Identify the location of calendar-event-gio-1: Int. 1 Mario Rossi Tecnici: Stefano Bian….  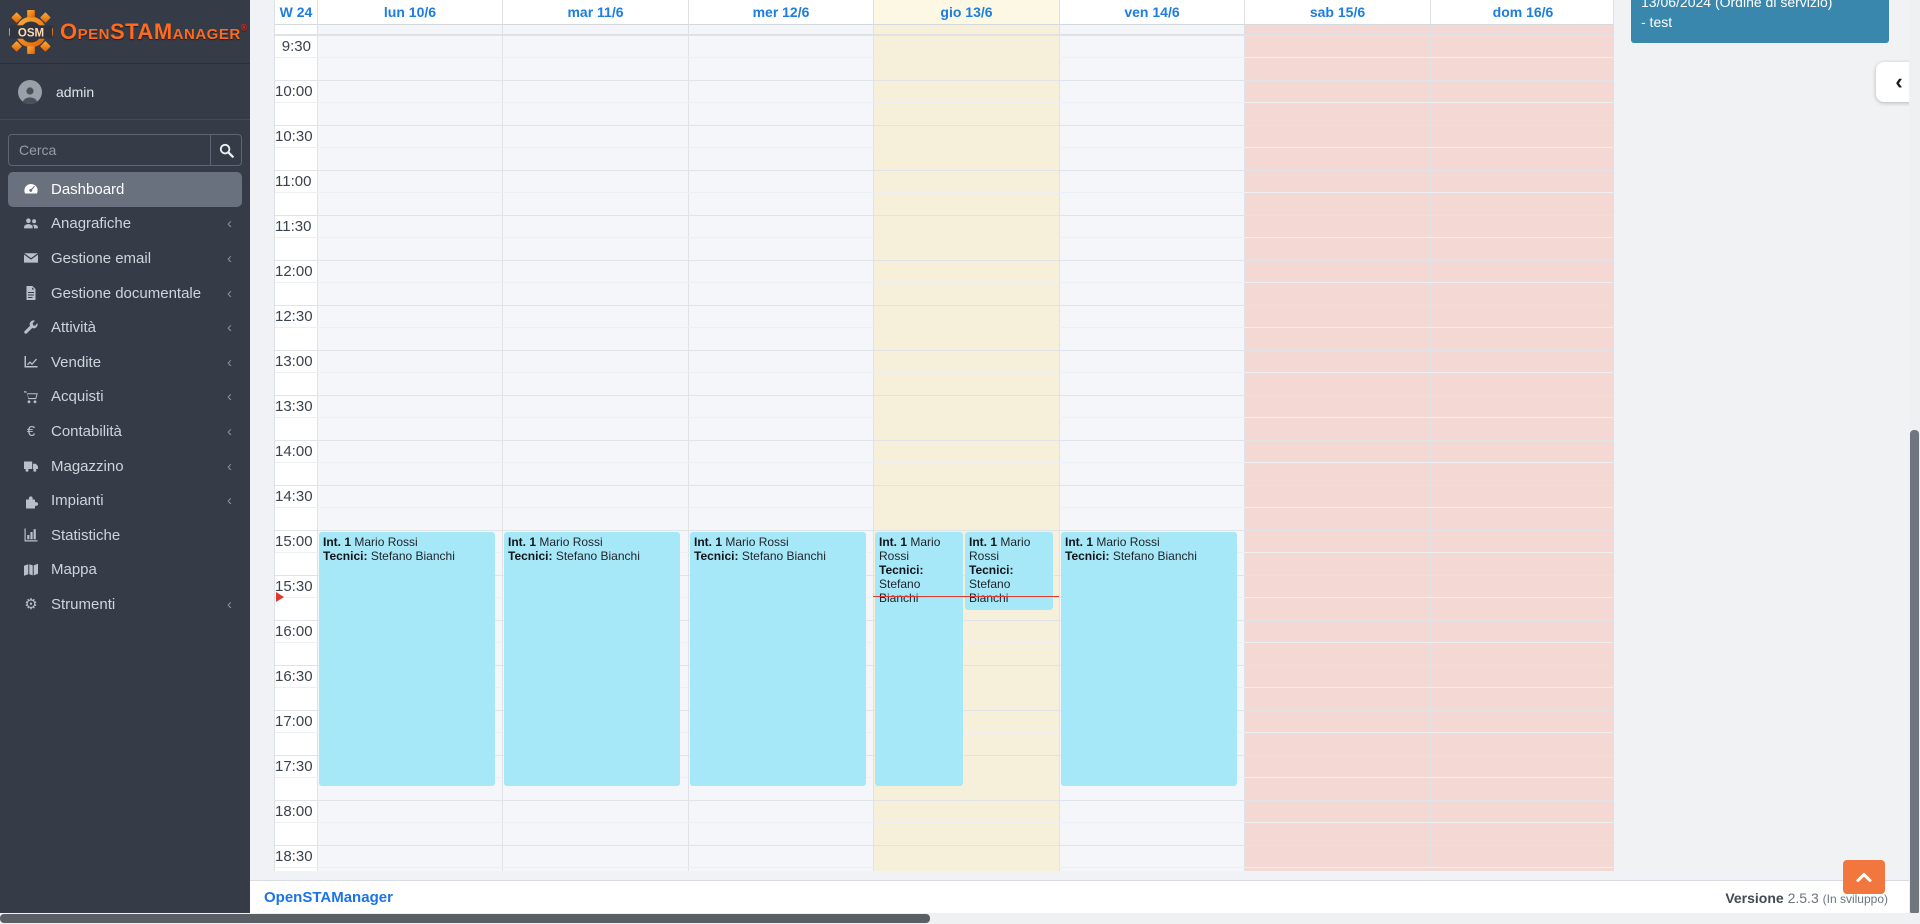
(919, 659).